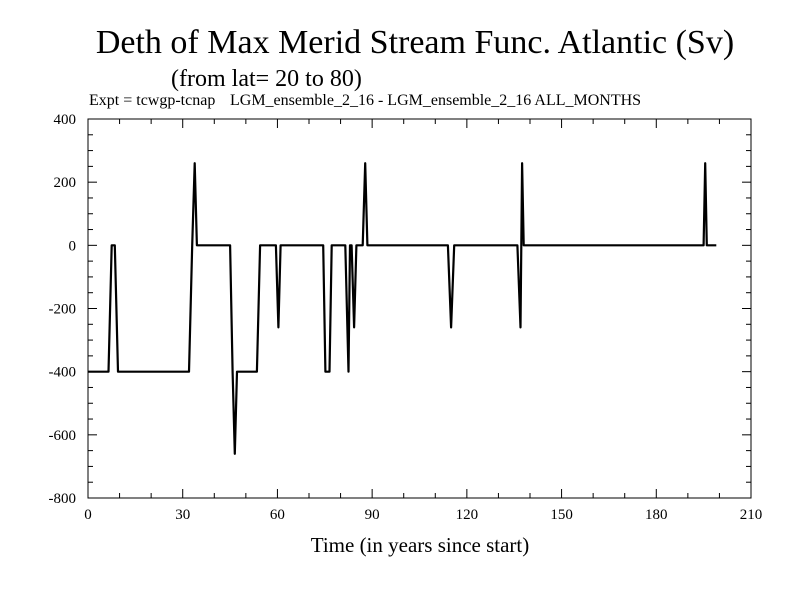 The image size is (800, 600). What do you see at coordinates (372, 515) in the screenshot?
I see `x-tick-label: 90` at bounding box center [372, 515].